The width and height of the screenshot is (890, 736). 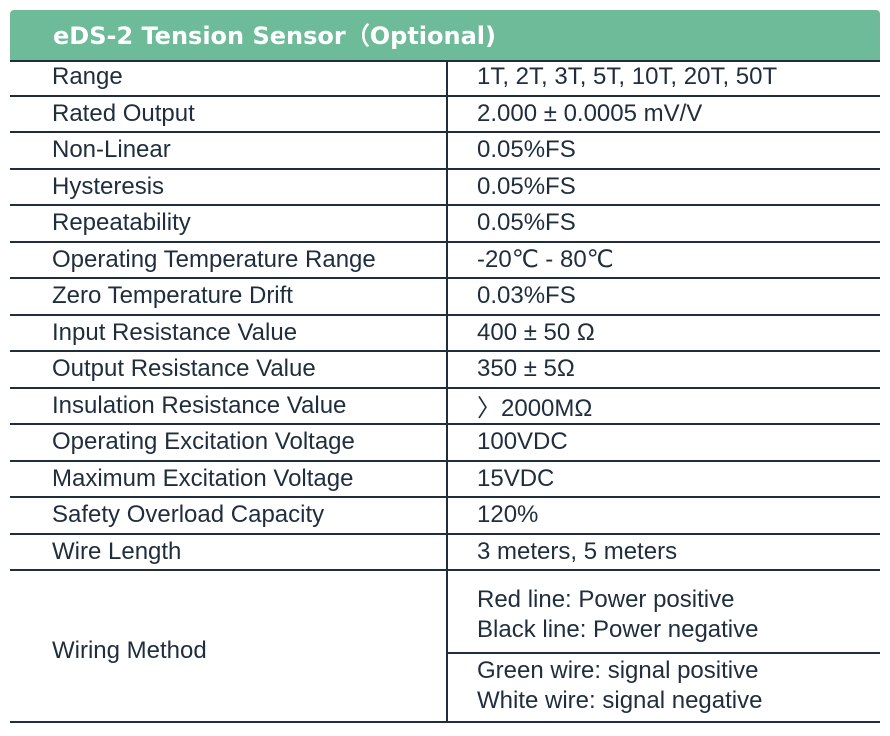 I want to click on spec-value: 400 ± 50 Ω, so click(x=536, y=332).